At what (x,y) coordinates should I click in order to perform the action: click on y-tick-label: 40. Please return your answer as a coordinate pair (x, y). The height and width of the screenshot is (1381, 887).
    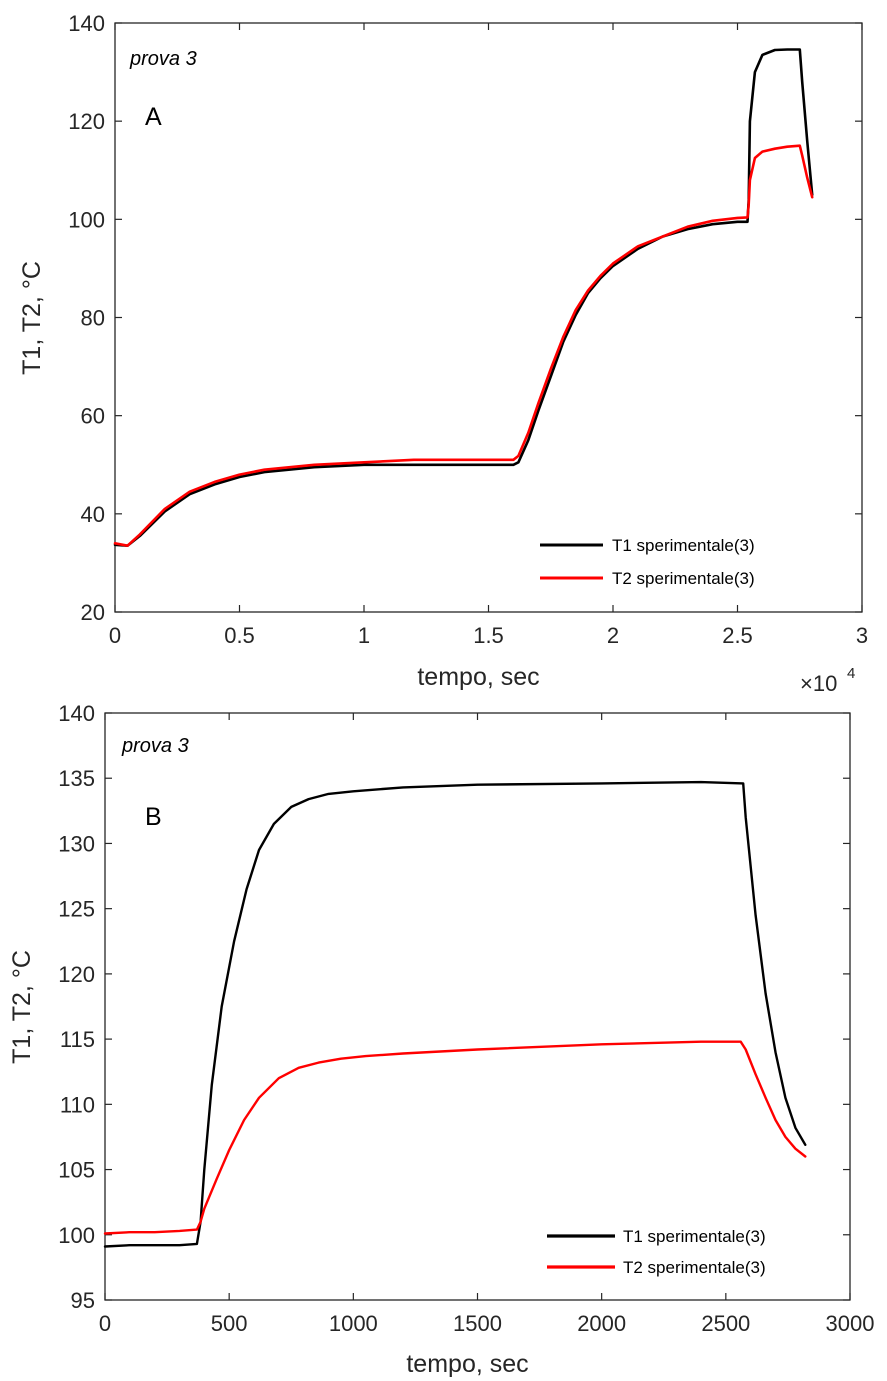
    Looking at the image, I should click on (93, 514).